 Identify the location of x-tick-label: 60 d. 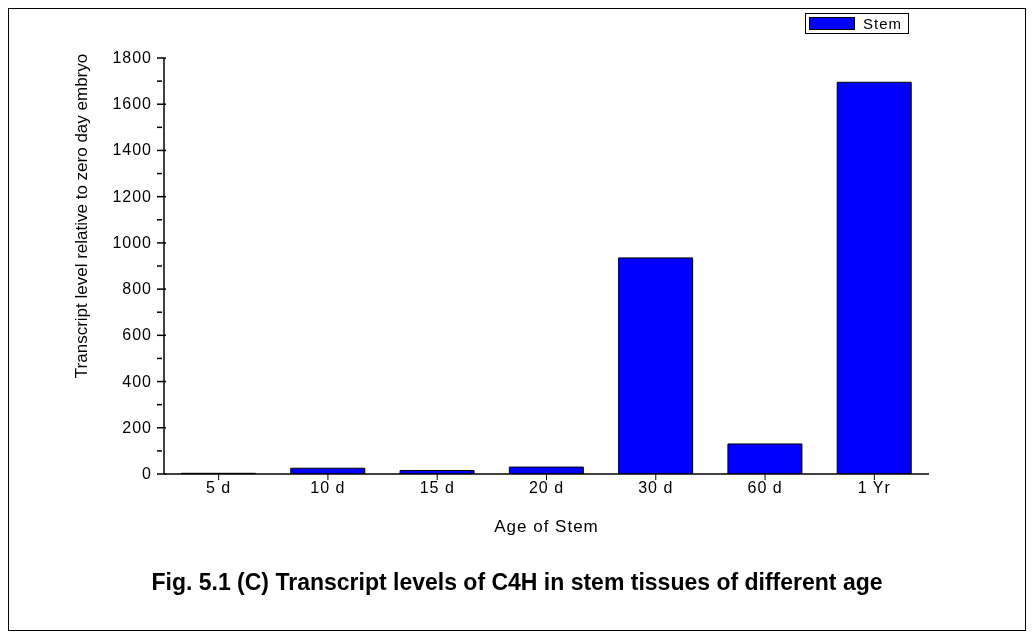
(765, 488).